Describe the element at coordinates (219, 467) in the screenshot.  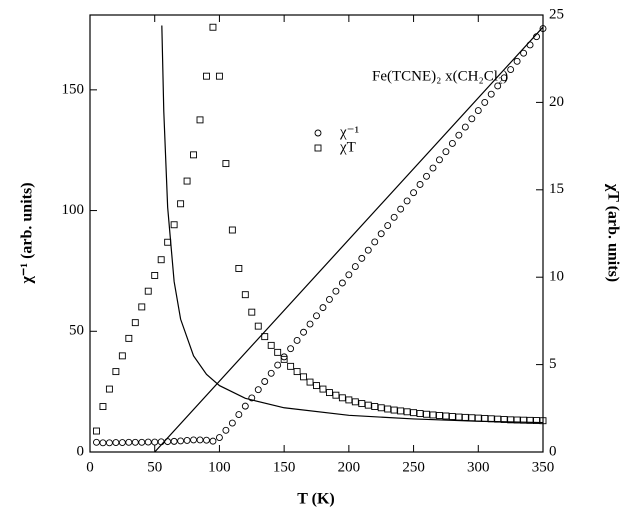
I see `x-tick-label: 100` at that location.